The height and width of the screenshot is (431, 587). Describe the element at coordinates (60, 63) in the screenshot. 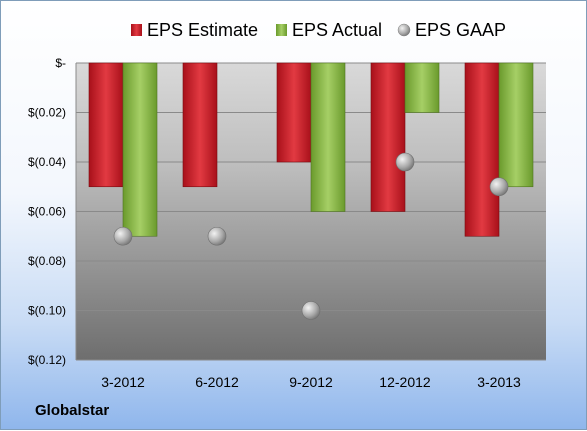

I see `y-tick-label: $-` at that location.